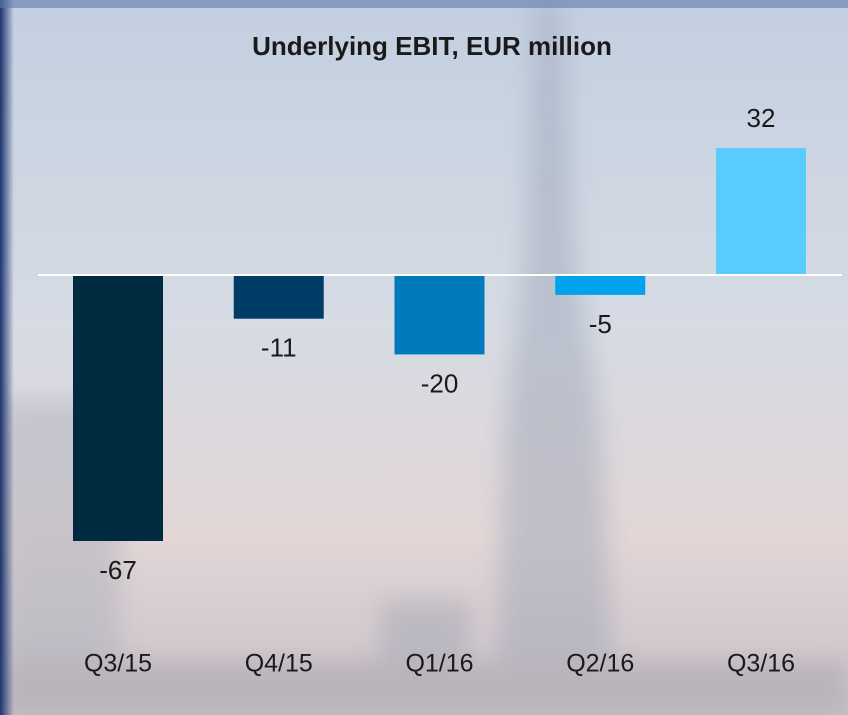 The image size is (848, 715). Describe the element at coordinates (432, 46) in the screenshot. I see `chart-title: Underlying EBIT, EUR million` at that location.